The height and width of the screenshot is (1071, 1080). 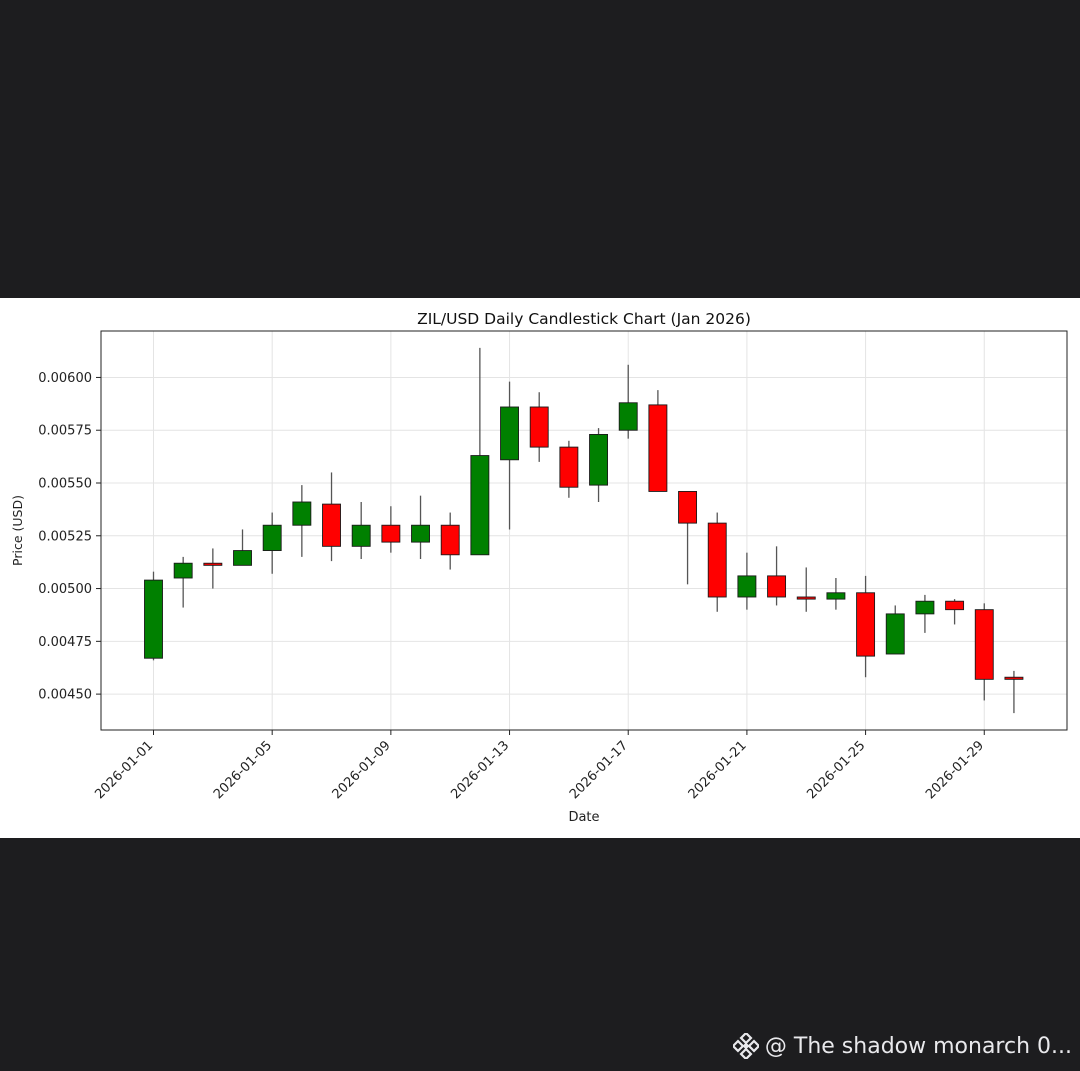 I want to click on x-tick-label: 2026-01-29, so click(x=955, y=770).